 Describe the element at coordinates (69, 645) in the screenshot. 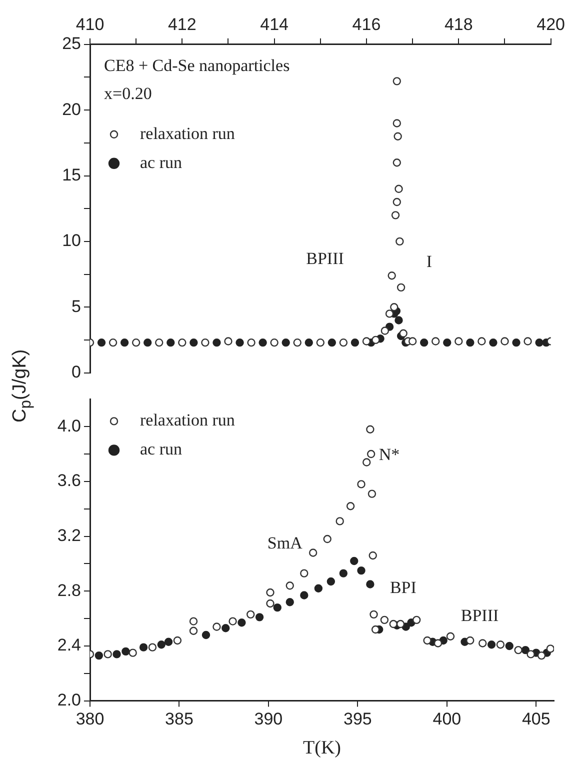

I see `y-tick-label: 2.4` at that location.